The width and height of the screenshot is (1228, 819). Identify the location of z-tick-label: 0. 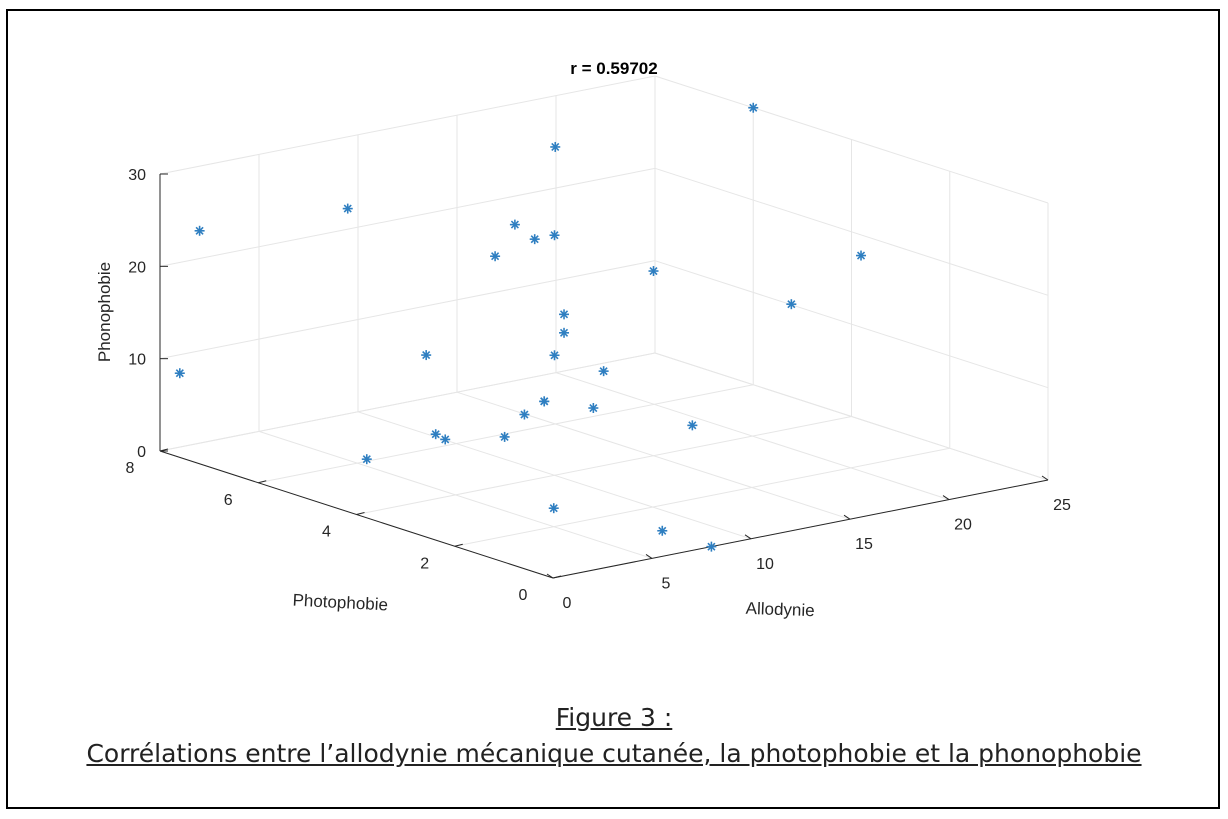
(141, 452).